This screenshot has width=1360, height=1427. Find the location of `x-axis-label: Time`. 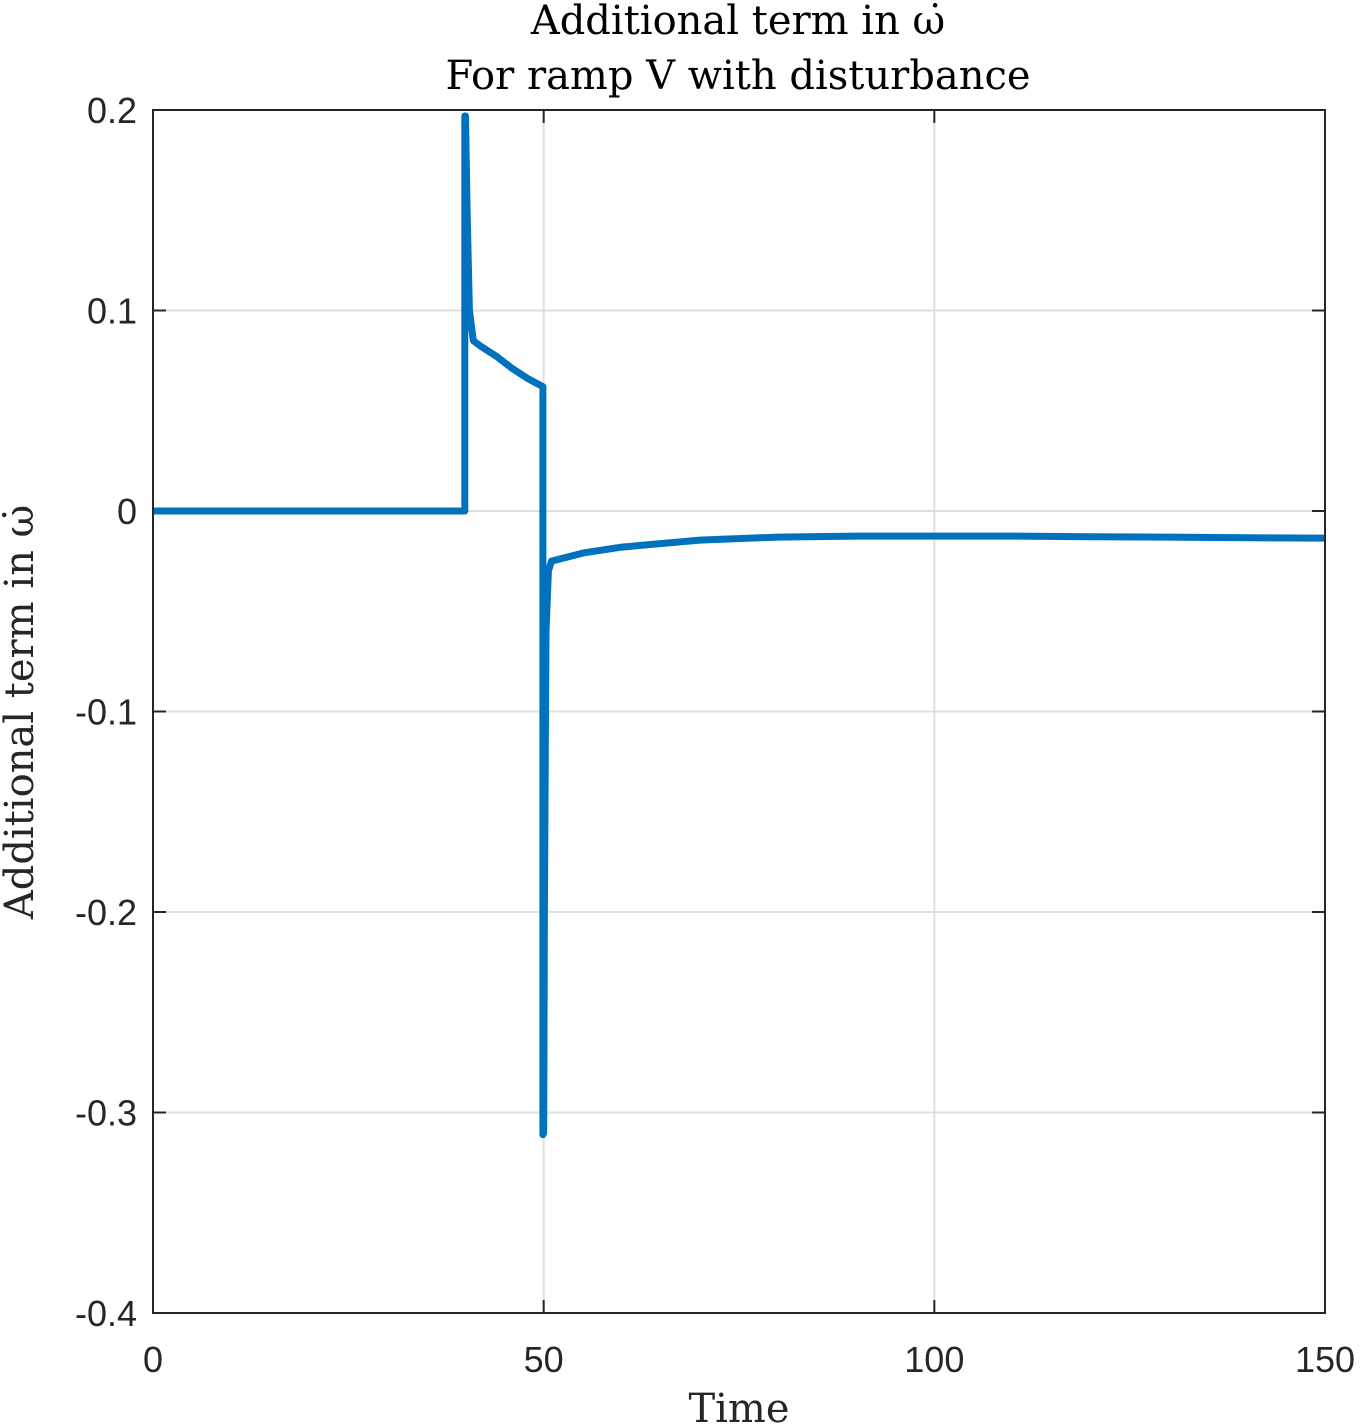

x-axis-label: Time is located at coordinates (738, 1406).